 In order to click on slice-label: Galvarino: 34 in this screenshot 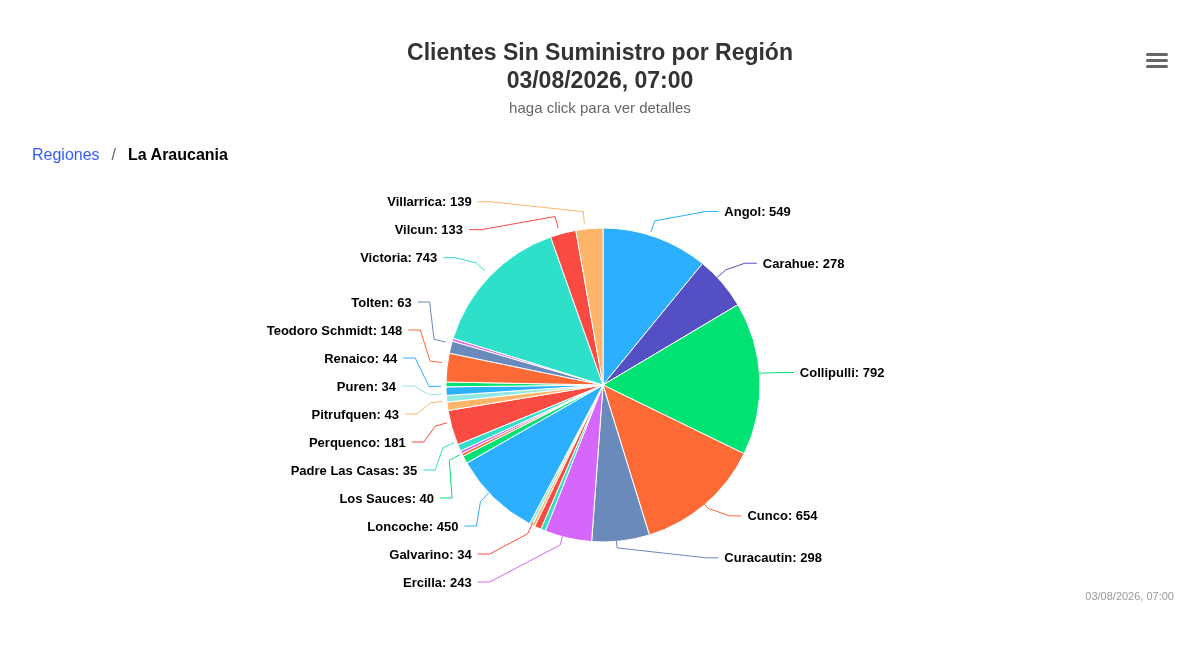, I will do `click(431, 554)`.